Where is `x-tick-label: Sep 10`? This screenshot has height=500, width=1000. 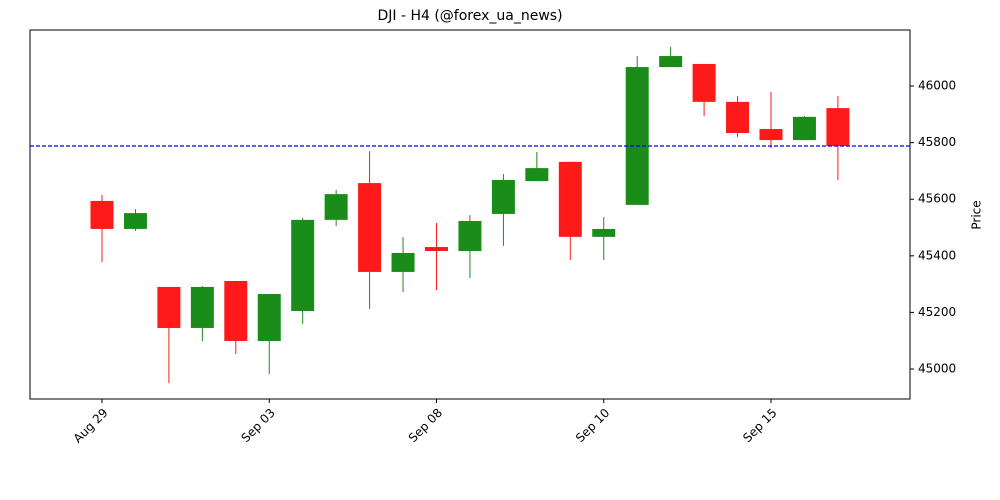
x-tick-label: Sep 10 is located at coordinates (592, 425).